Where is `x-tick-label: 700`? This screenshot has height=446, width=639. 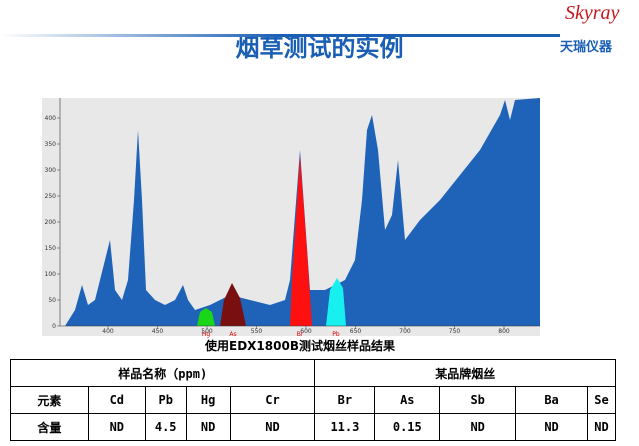 x-tick-label: 700 is located at coordinates (405, 331).